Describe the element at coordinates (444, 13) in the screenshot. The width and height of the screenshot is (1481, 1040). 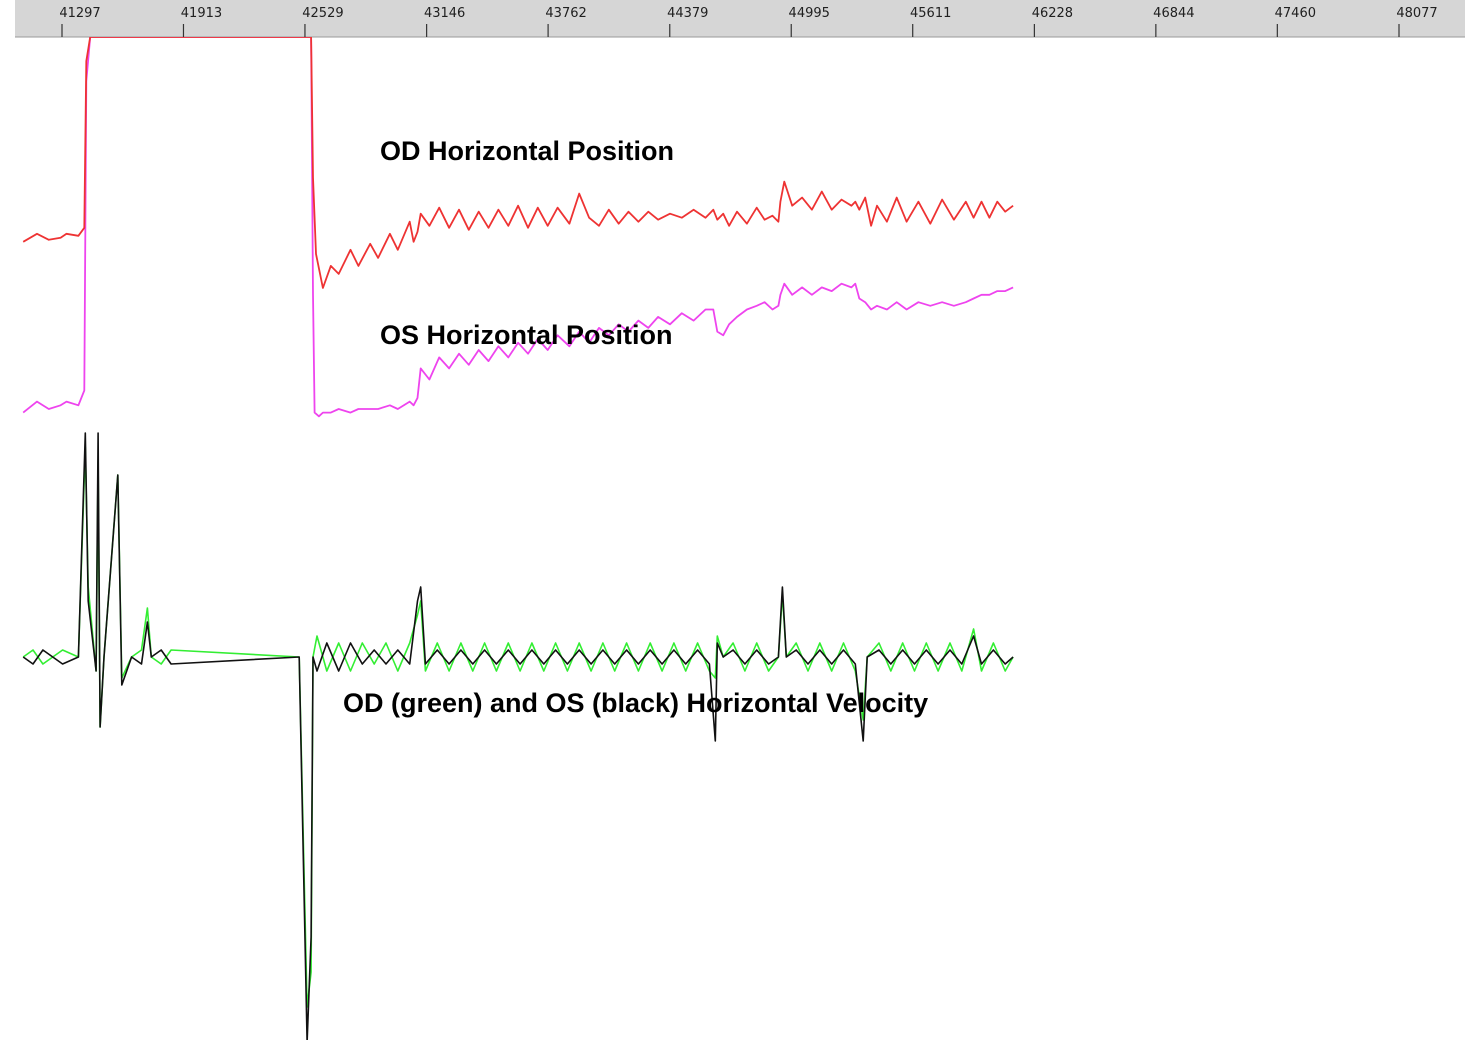
I see `x-tick-label: 43146` at that location.